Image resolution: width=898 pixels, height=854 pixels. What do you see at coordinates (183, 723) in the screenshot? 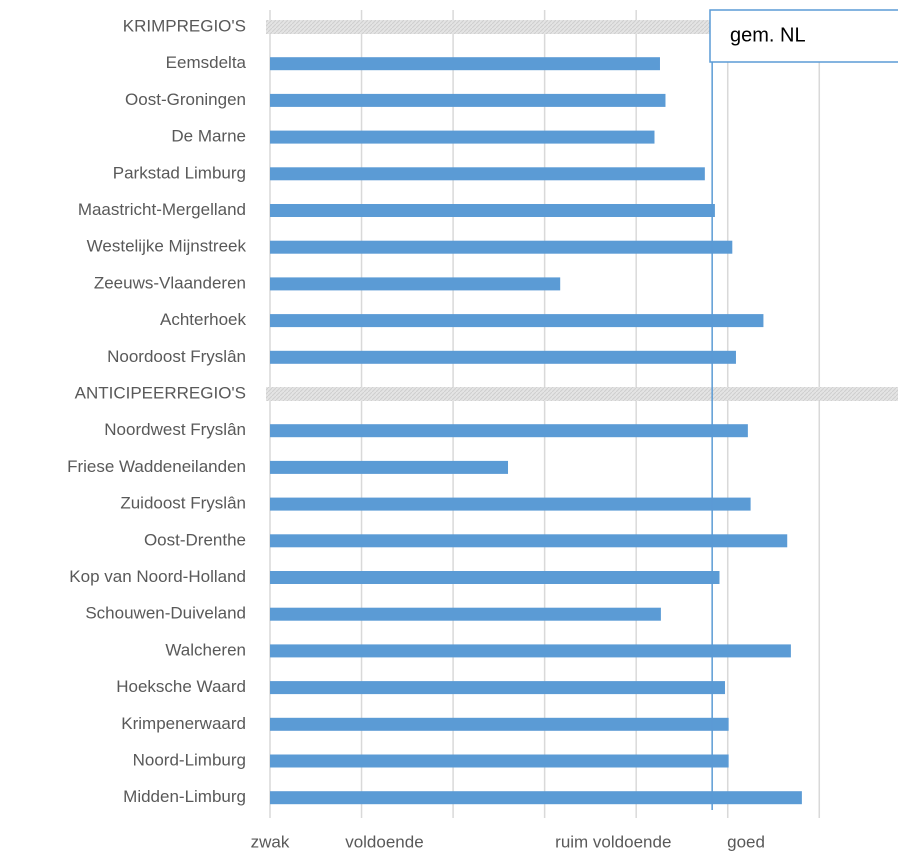
I see `category-label: Krimpenerwaard` at bounding box center [183, 723].